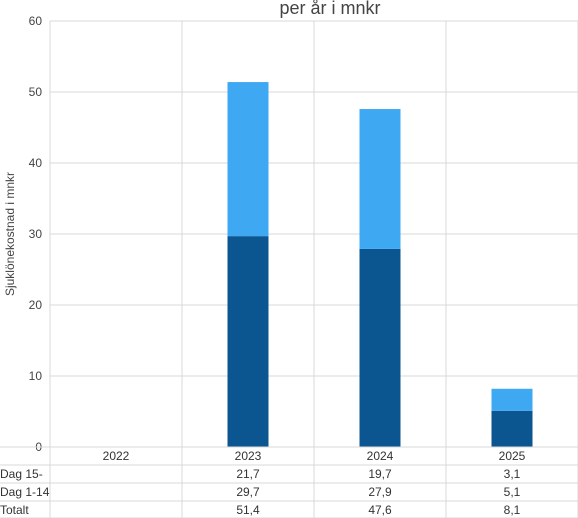 The height and width of the screenshot is (518, 578). What do you see at coordinates (329, 9) in the screenshot?
I see `chart-title: per år i mnkr` at bounding box center [329, 9].